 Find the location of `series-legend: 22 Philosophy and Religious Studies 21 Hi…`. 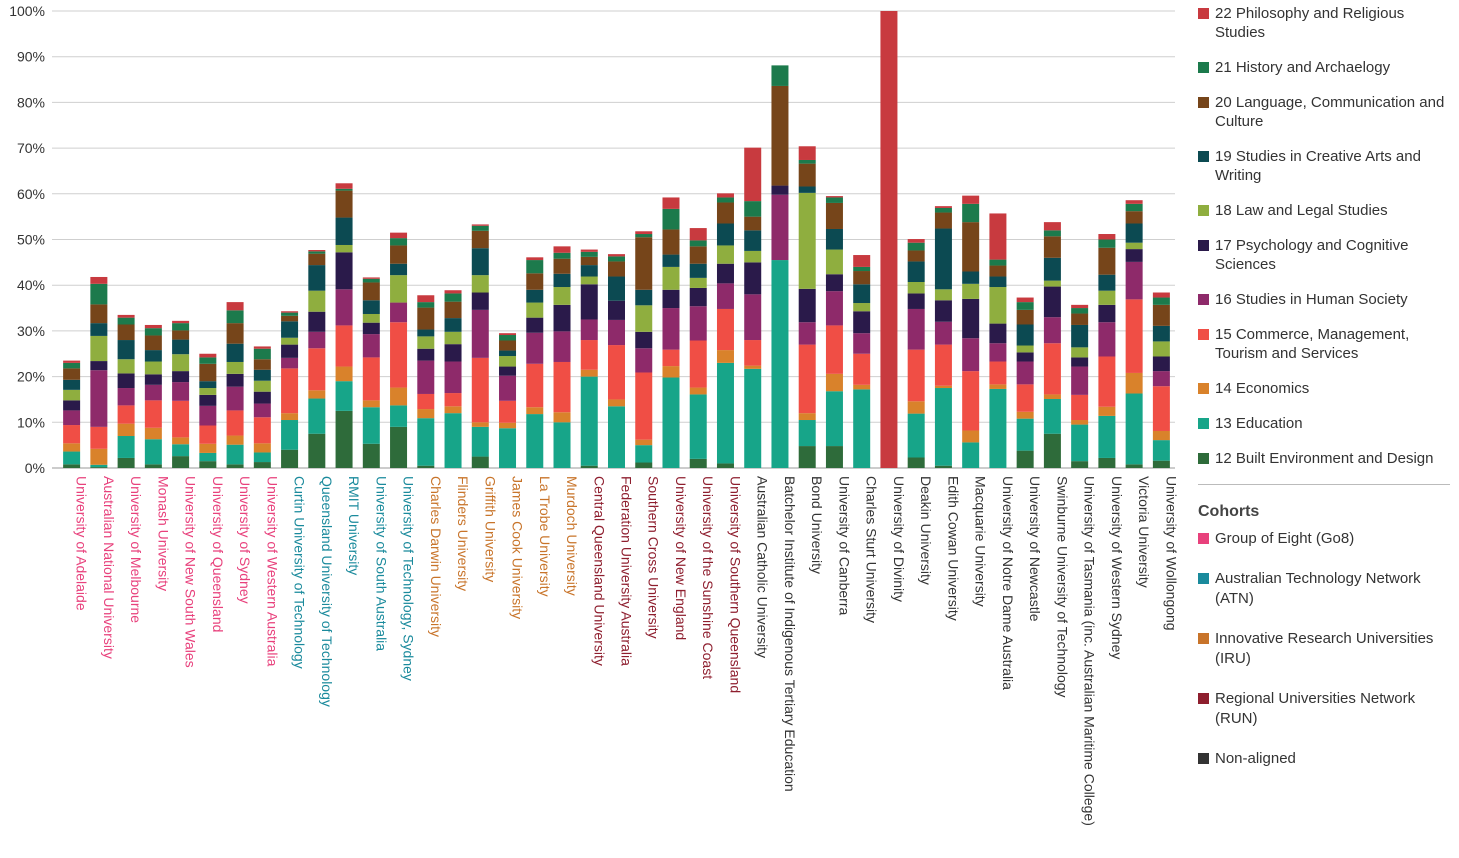

series-legend: 22 Philosophy and Religious Studies 21 Hi… is located at coordinates (1325, 236).